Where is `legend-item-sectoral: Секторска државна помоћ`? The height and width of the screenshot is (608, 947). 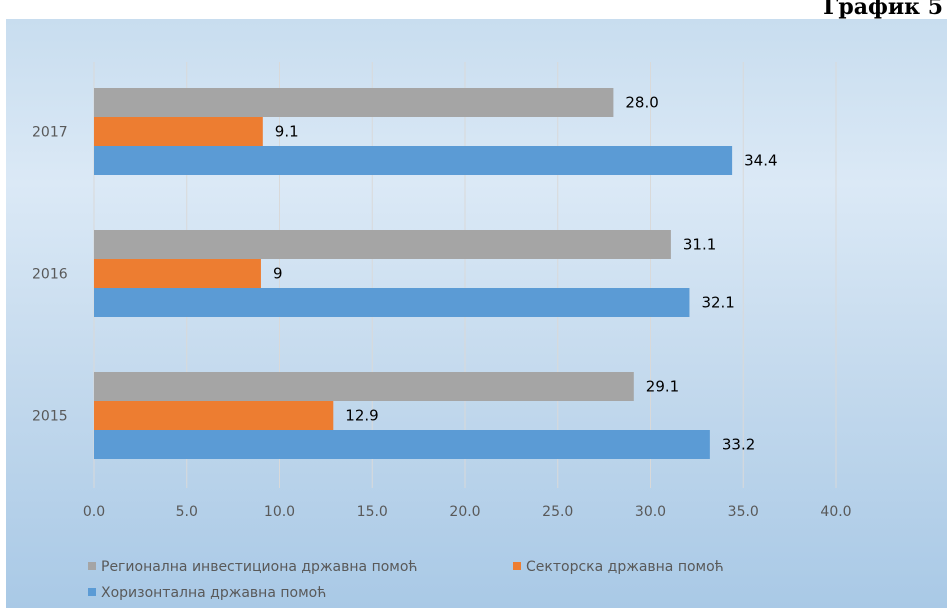 legend-item-sectoral: Секторска државна помоћ is located at coordinates (618, 567).